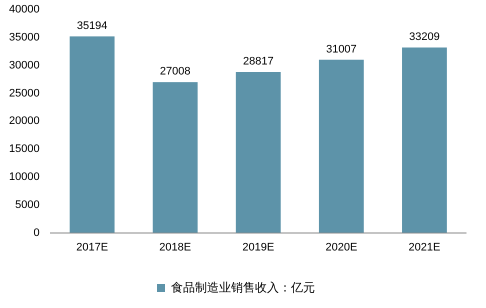 The height and width of the screenshot is (308, 486). I want to click on x-tick-label: 2020E, so click(341, 247).